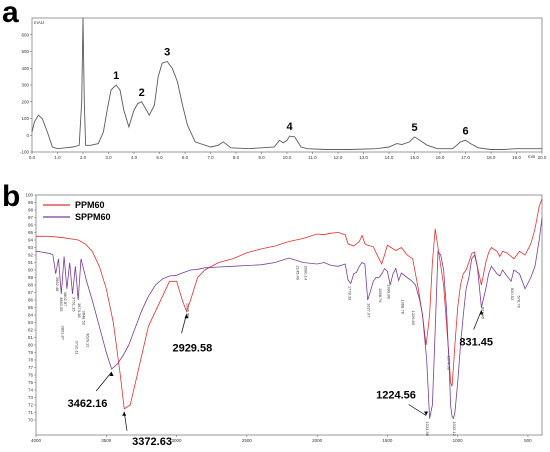  What do you see at coordinates (25, 101) in the screenshot?
I see `panel-a-y-tick-label: 200` at bounding box center [25, 101].